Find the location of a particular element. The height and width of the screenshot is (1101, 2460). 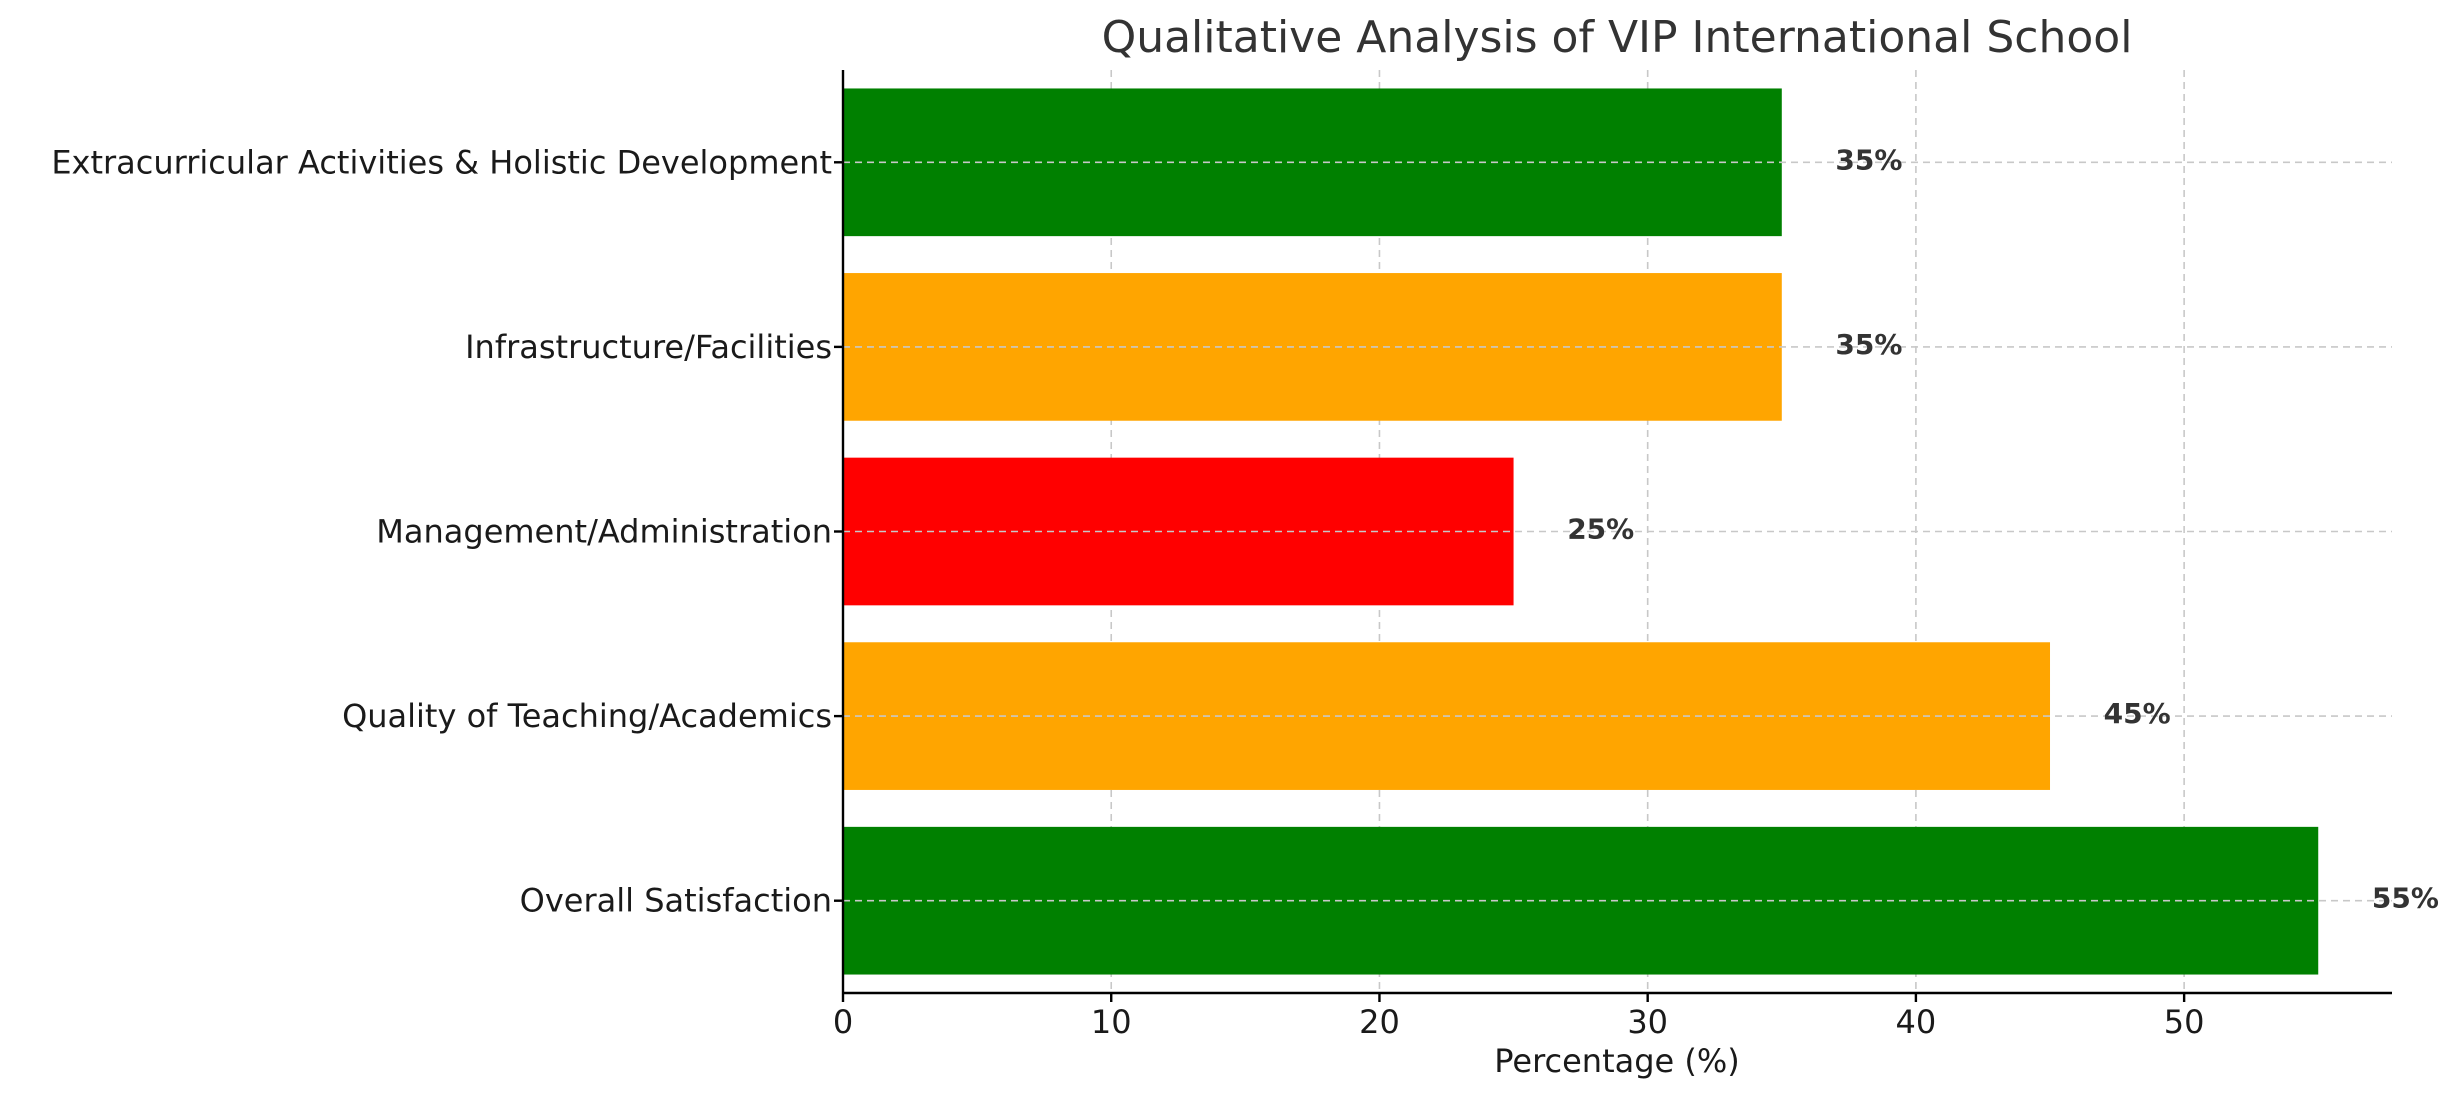

category-label-4: Overall Satisfaction is located at coordinates (676, 901).